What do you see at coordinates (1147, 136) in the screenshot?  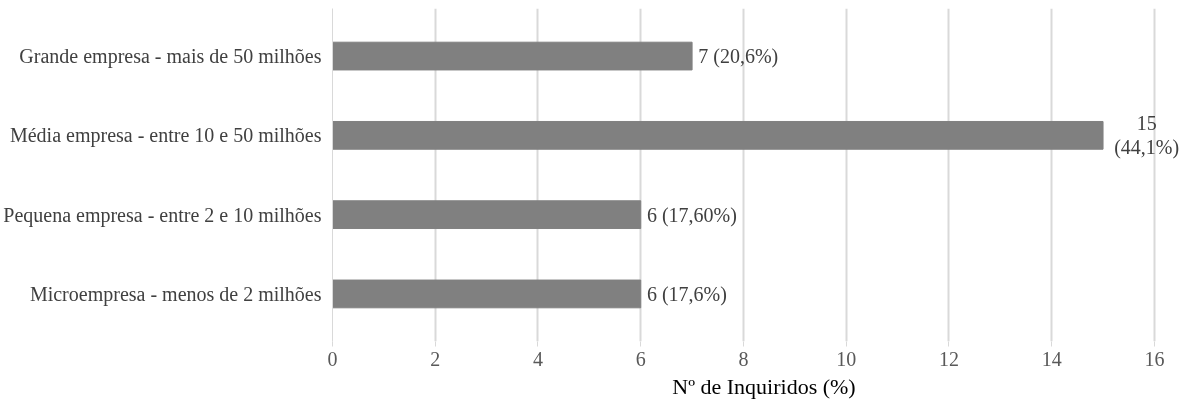 I see `data-label: 15 (44,1%)` at bounding box center [1147, 136].